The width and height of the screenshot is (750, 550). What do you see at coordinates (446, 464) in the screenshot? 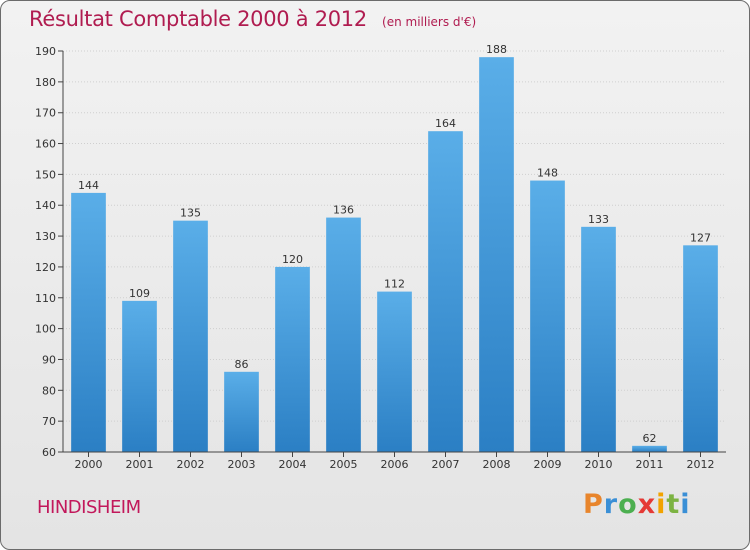
I see `x-tick-label: 2007` at bounding box center [446, 464].